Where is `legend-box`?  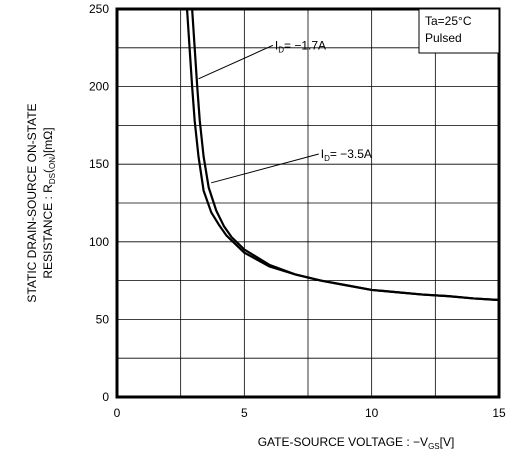
legend-box is located at coordinates (459, 31).